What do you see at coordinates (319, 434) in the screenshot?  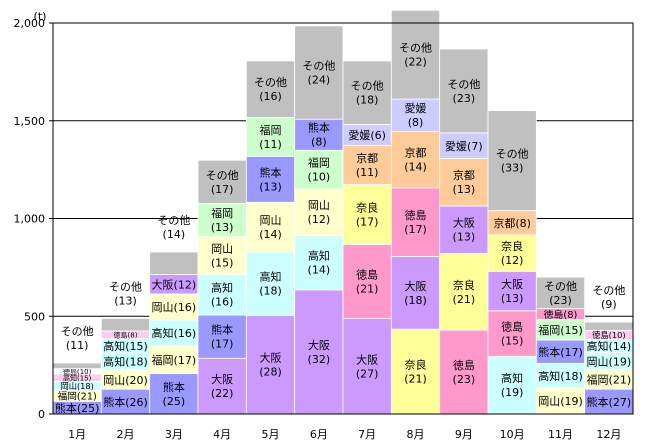 I see `x-tick-label: 6月` at bounding box center [319, 434].